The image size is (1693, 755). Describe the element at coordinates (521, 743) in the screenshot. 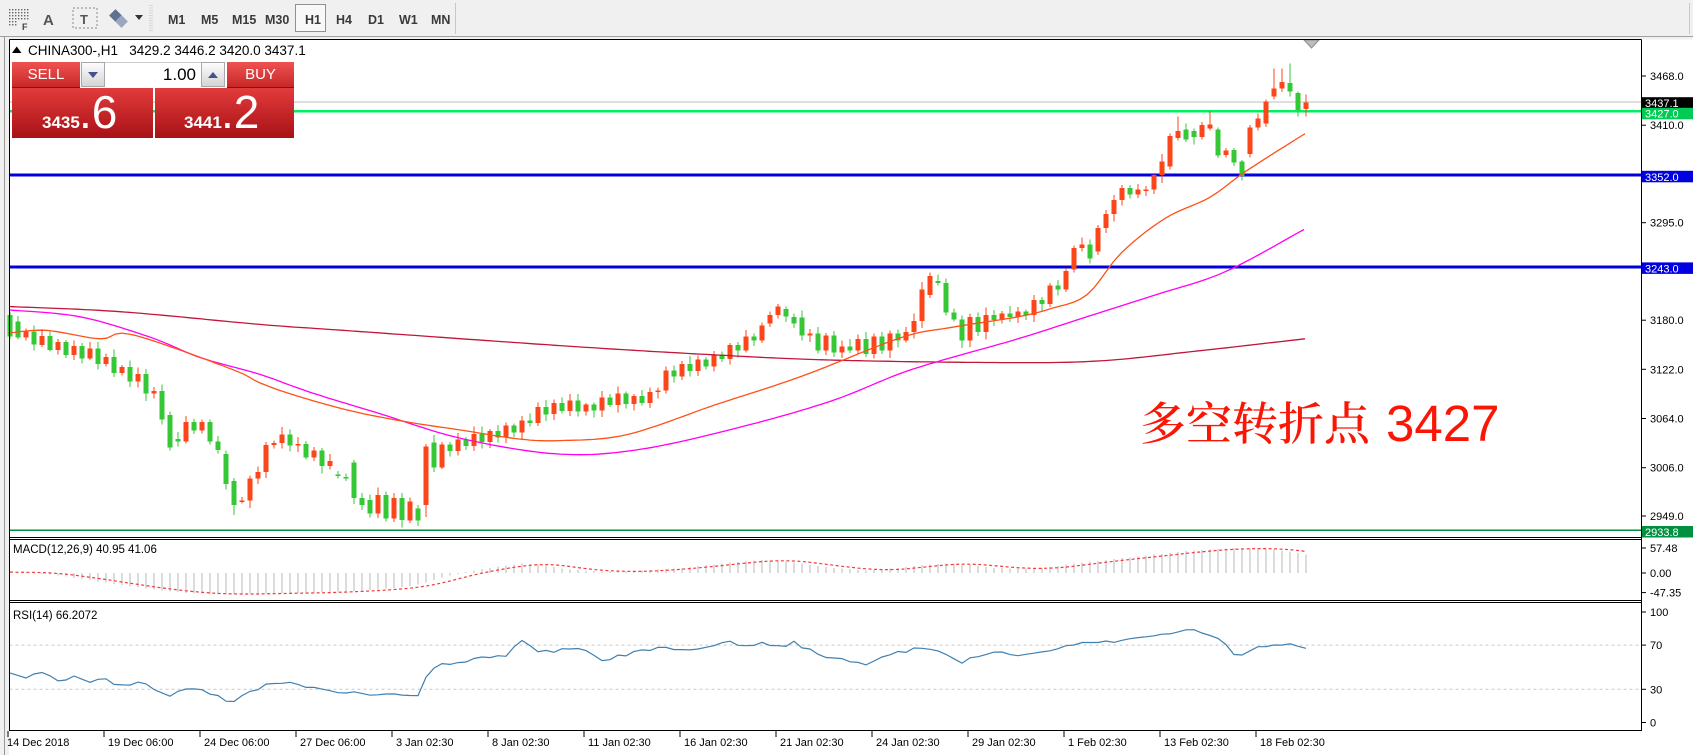

I see `svg-text: 8 Jan 02:30` at that location.